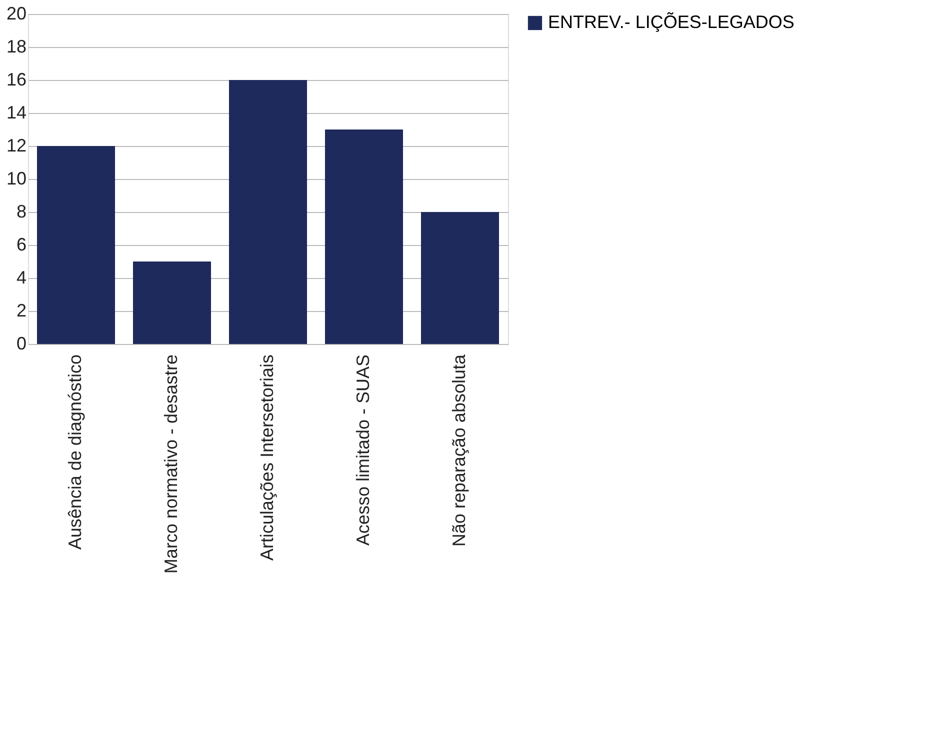 This screenshot has height=743, width=948. Describe the element at coordinates (459, 450) in the screenshot. I see `x-tick-label: Não reparação absoluta` at that location.